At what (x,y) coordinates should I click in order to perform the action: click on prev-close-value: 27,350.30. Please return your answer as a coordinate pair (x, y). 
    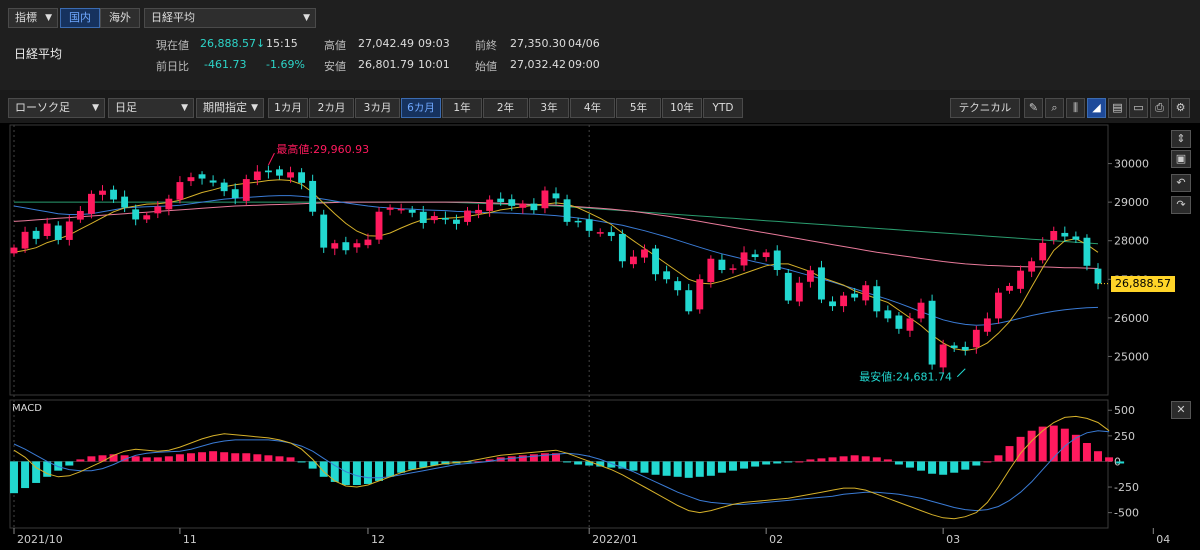
    Looking at the image, I should click on (538, 43).